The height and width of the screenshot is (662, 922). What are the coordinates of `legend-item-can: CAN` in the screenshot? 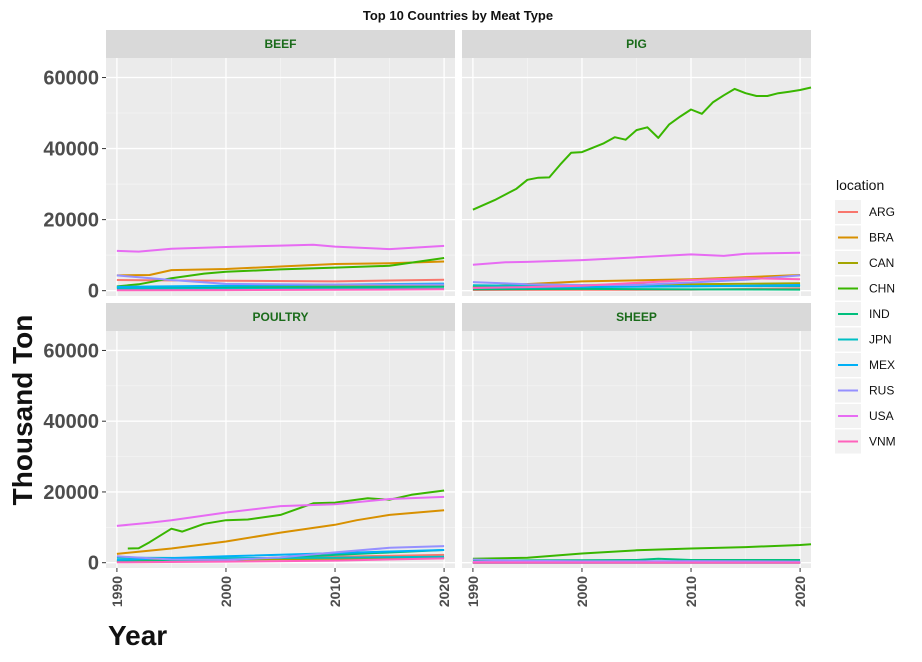 It's located at (864, 263).